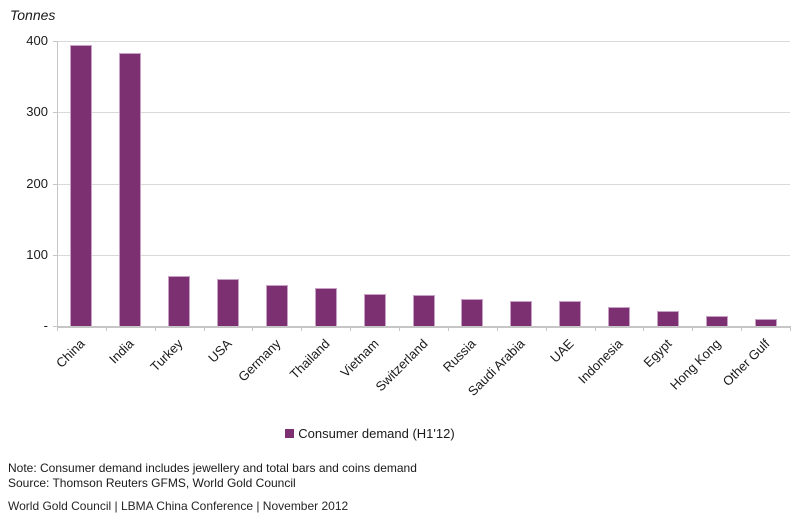 This screenshot has height=523, width=800. What do you see at coordinates (33, 15) in the screenshot?
I see `y-axis-title: Tonnes` at bounding box center [33, 15].